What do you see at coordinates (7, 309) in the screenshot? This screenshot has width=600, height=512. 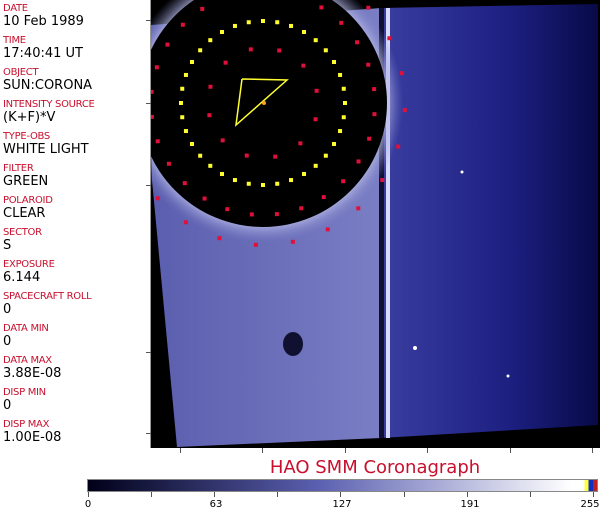 I see `field-value: 0` at bounding box center [7, 309].